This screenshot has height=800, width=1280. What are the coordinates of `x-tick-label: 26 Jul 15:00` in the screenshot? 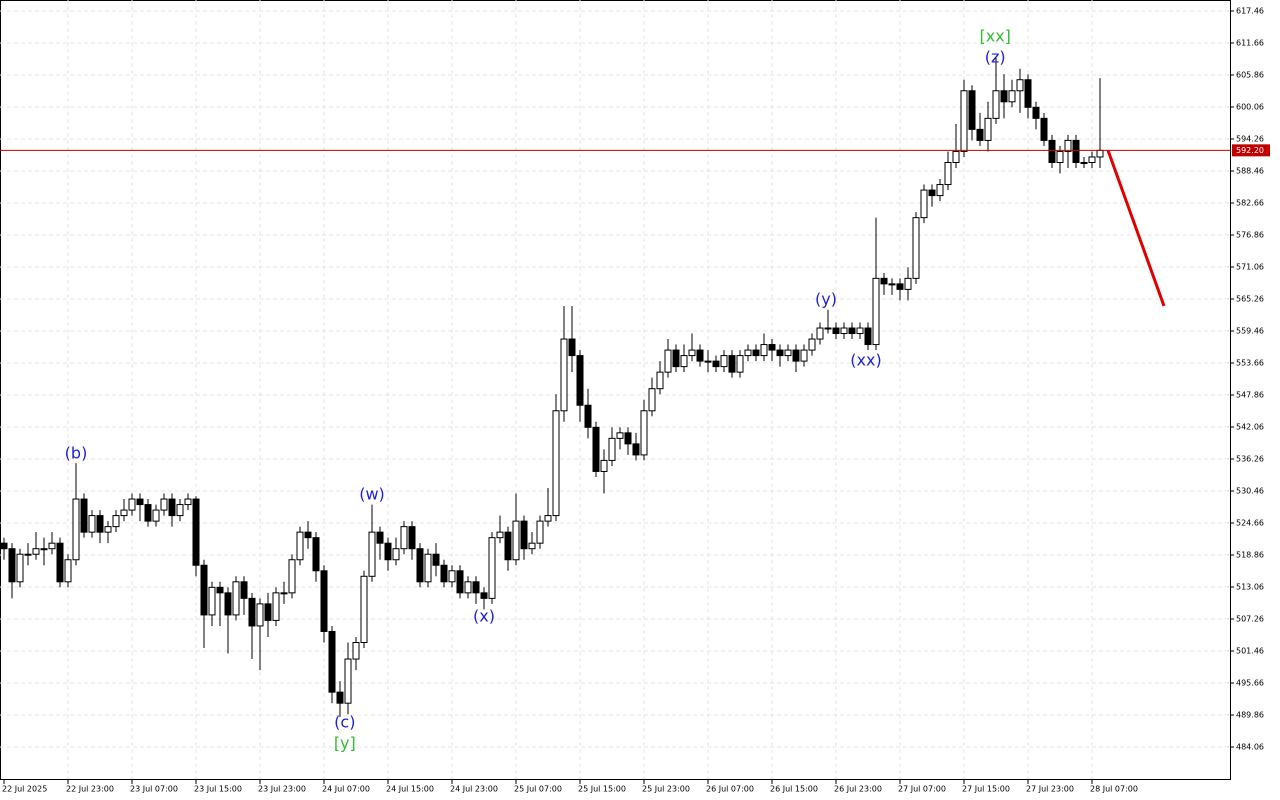 It's located at (794, 789).